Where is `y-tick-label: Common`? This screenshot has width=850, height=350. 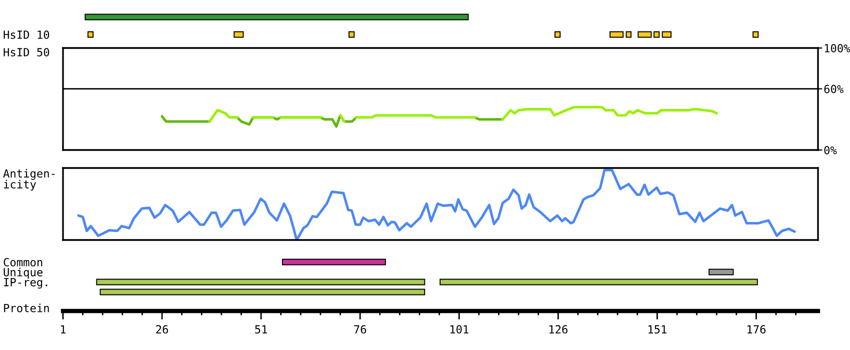 y-tick-label: Common is located at coordinates (23, 262).